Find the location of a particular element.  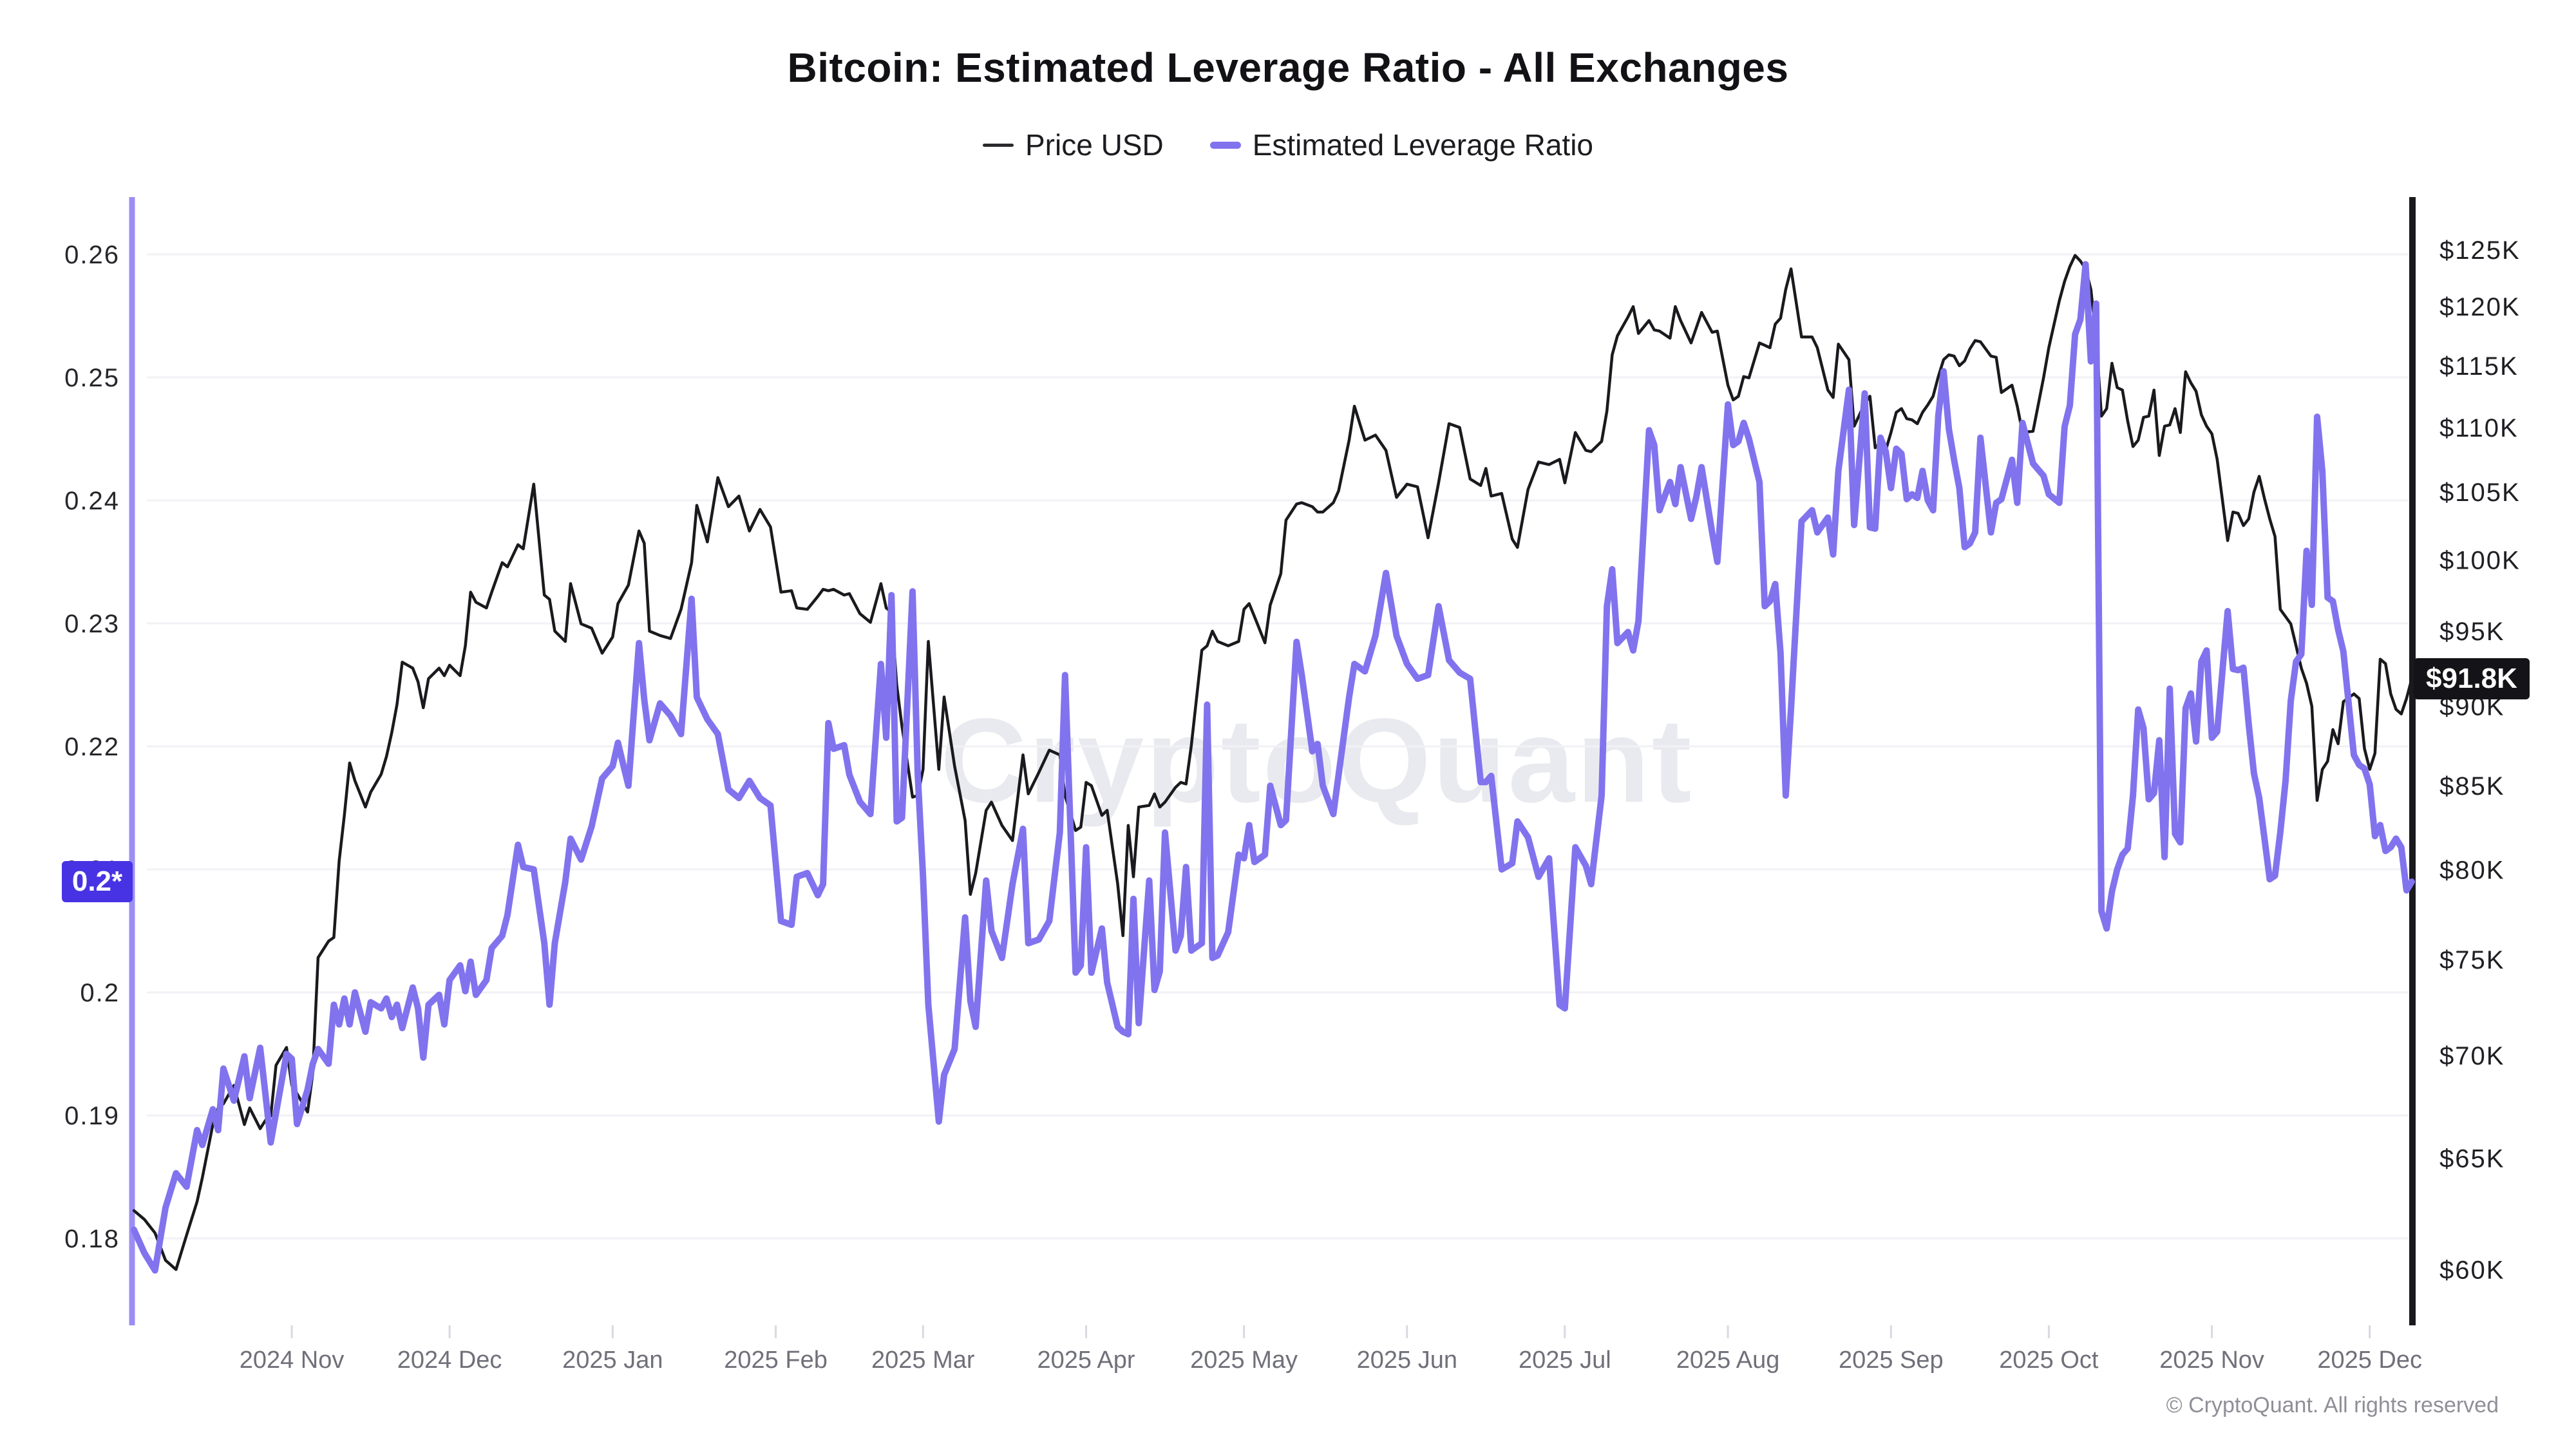

right-axis-tick-label: $105K is located at coordinates (2480, 493).